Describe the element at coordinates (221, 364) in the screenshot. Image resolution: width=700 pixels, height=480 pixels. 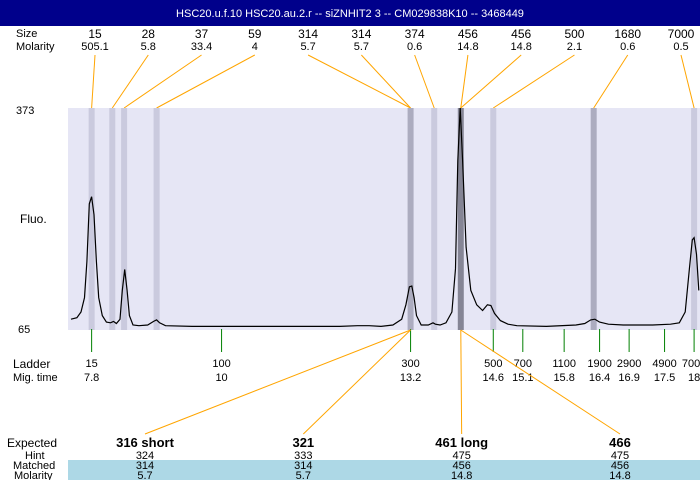
I see `ladder-size-label: 100` at that location.